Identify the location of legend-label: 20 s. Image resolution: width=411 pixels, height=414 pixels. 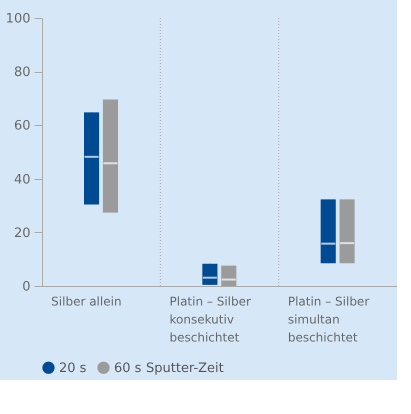
(73, 368).